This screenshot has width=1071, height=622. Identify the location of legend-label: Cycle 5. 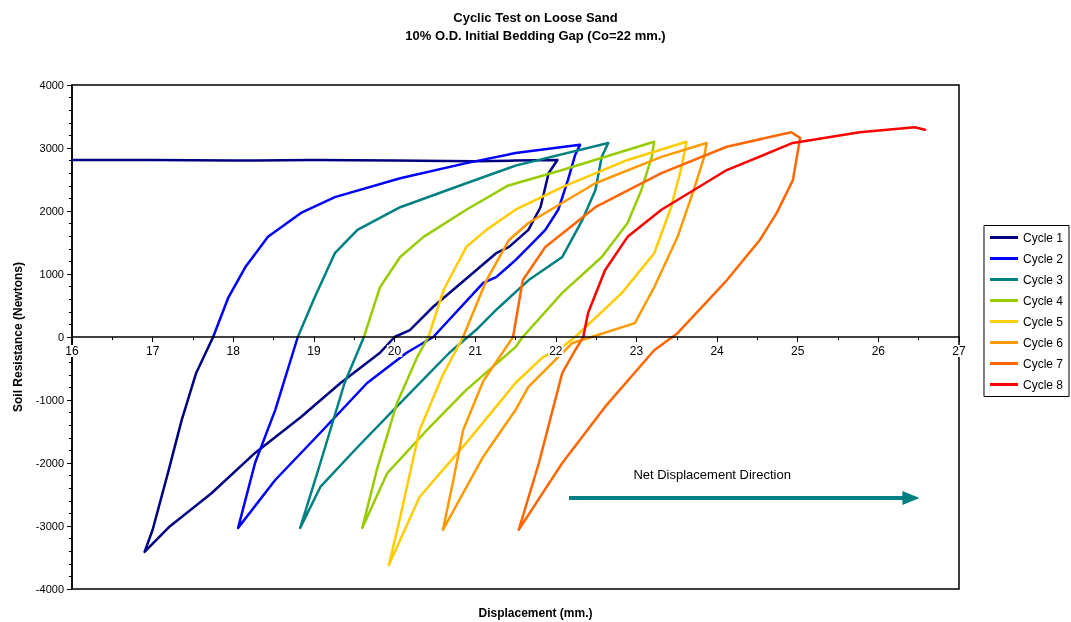
(1043, 321).